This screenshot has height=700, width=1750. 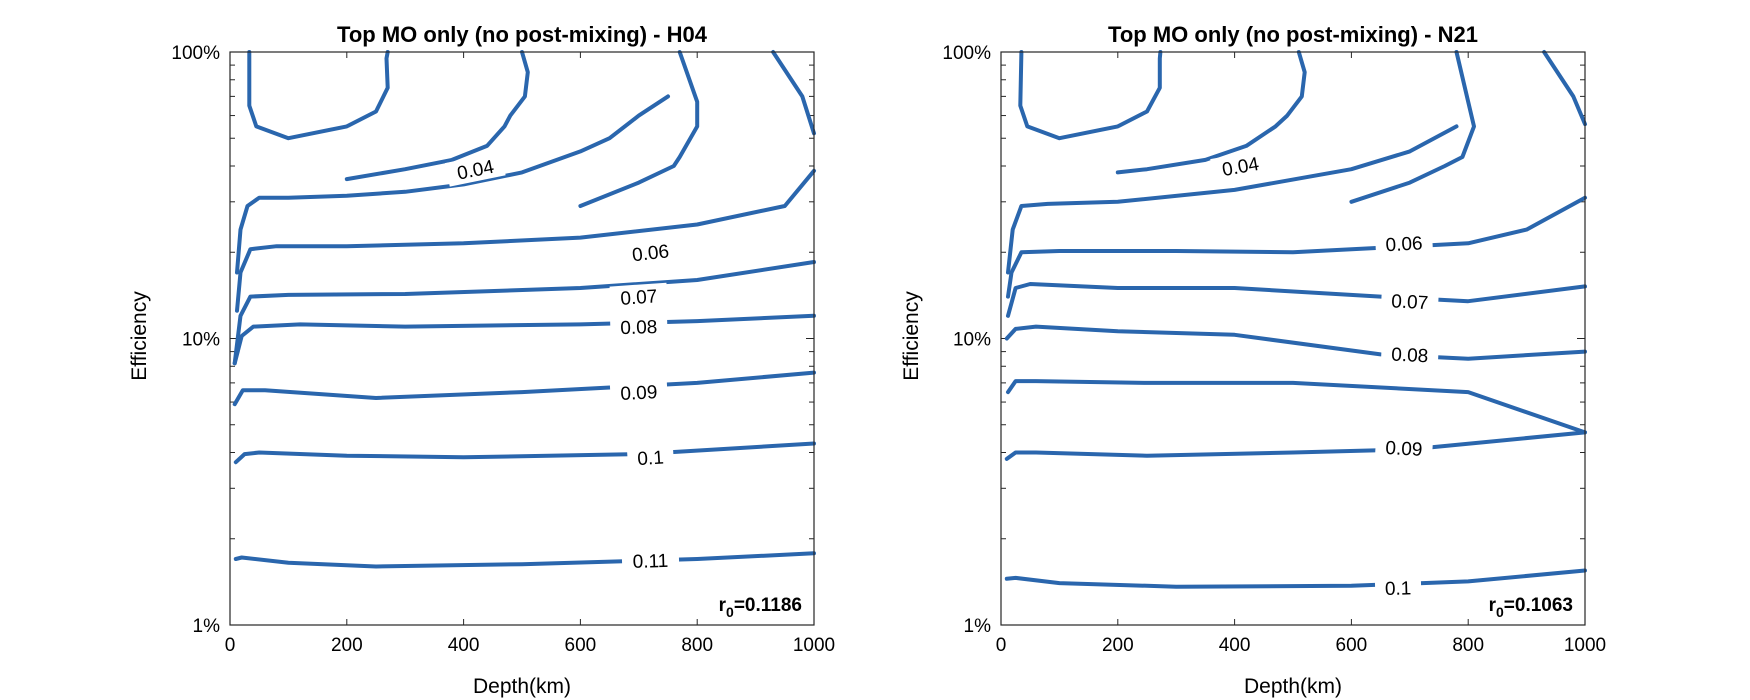 I want to click on r0-annotation: r0=0.1063, so click(x=1531, y=607).